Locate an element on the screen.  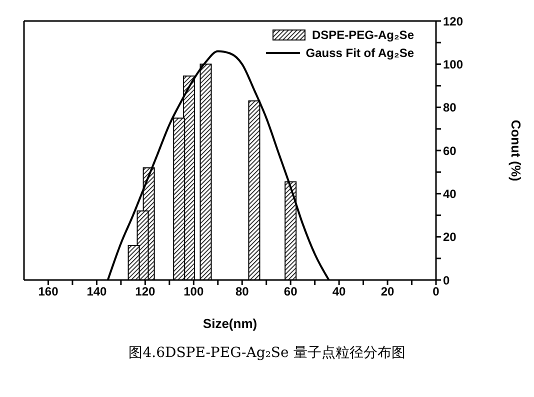
y-axis-title: Conut (%) is located at coordinates (516, 151).